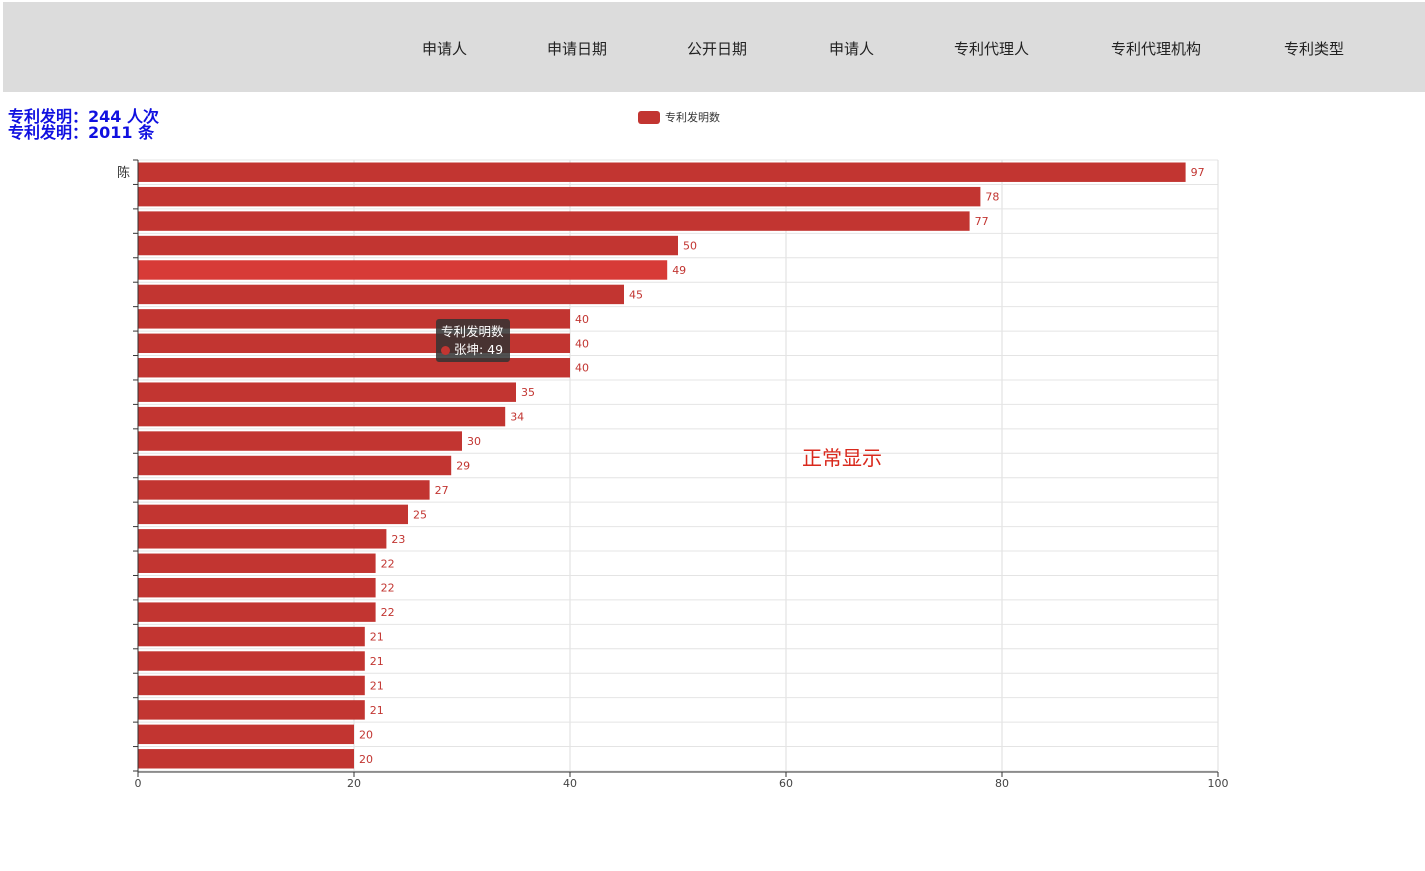  I want to click on nav-item-applicant: 申请人, so click(445, 49).